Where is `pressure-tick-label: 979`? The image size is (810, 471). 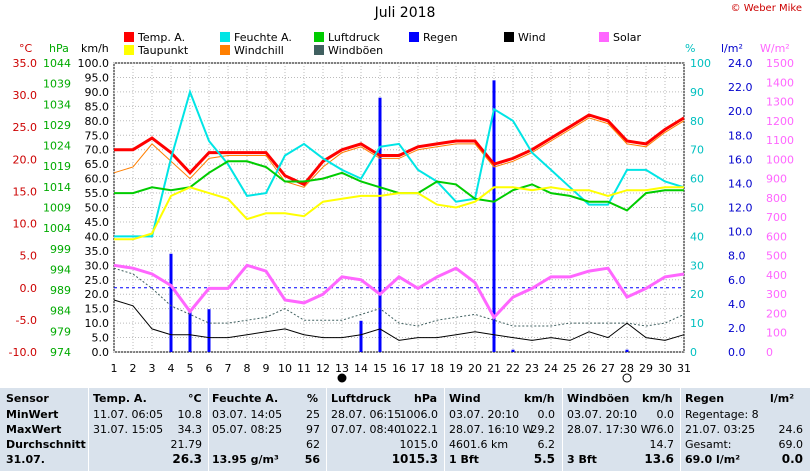 pressure-tick-label: 979 is located at coordinates (60, 331).